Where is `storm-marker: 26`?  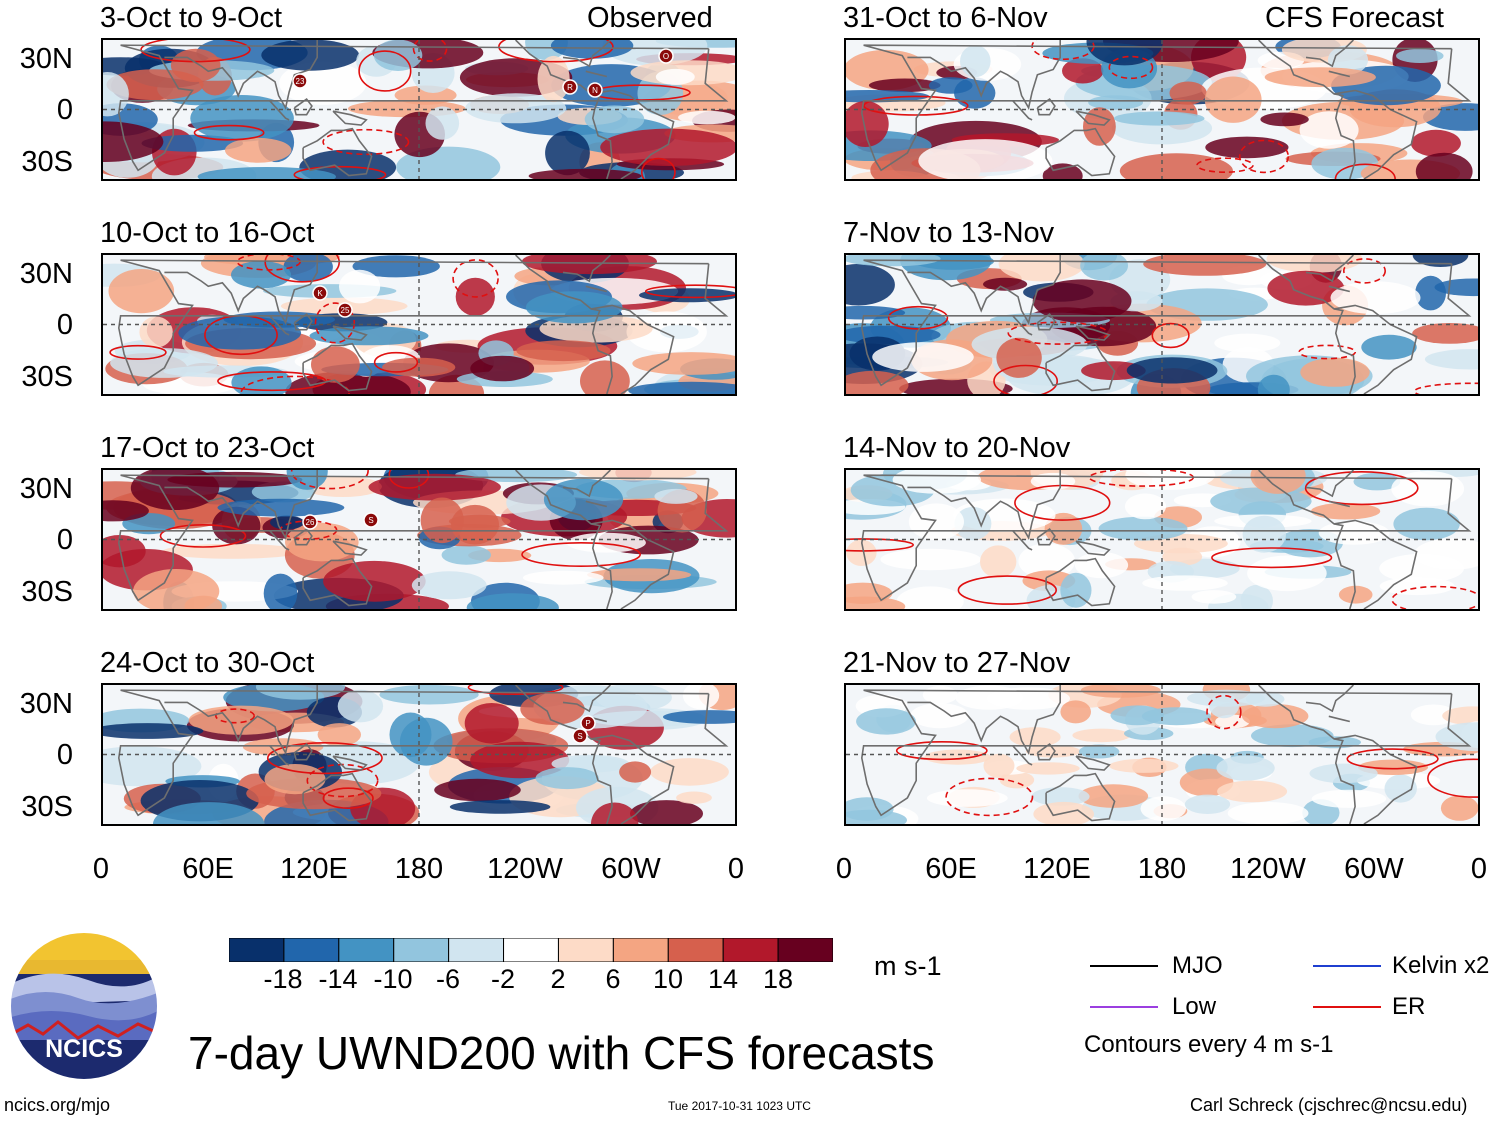
storm-marker: 26 is located at coordinates (310, 522).